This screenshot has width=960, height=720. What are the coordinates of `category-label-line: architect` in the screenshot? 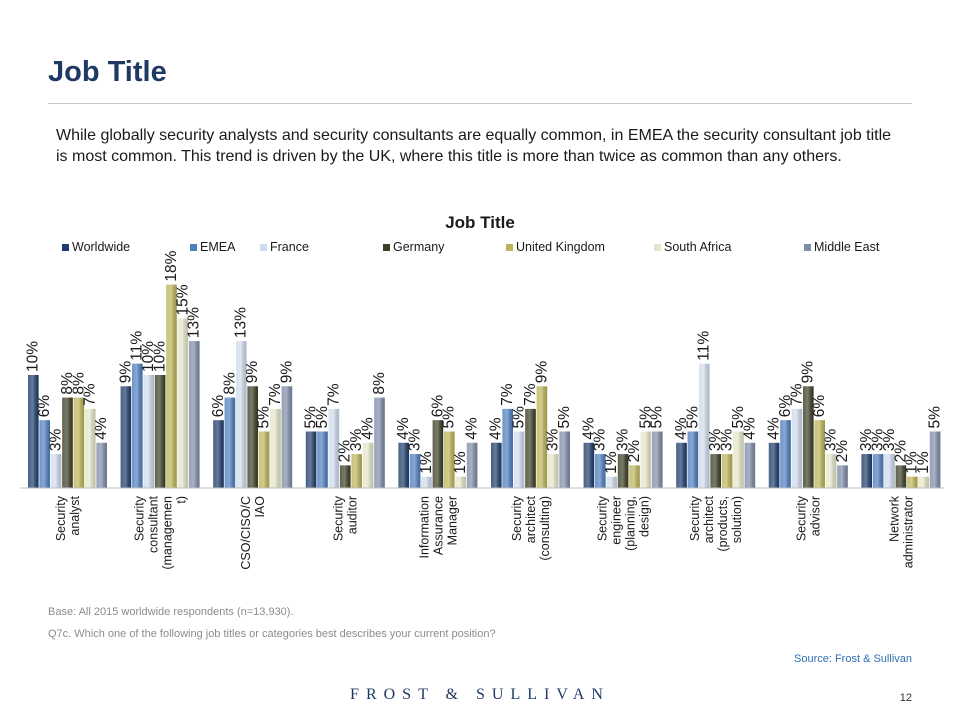 It's located at (709, 519).